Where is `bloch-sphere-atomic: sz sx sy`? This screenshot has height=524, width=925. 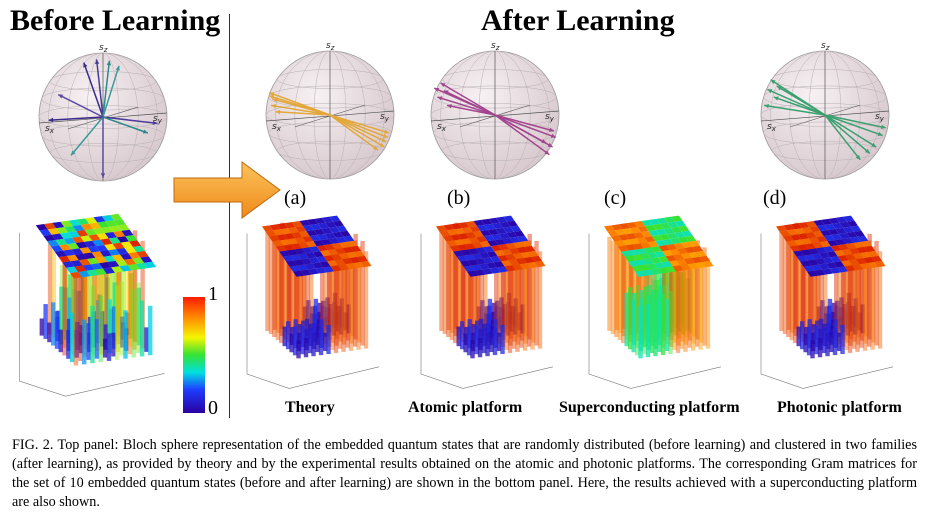 bloch-sphere-atomic: sz sx sy is located at coordinates (495, 110).